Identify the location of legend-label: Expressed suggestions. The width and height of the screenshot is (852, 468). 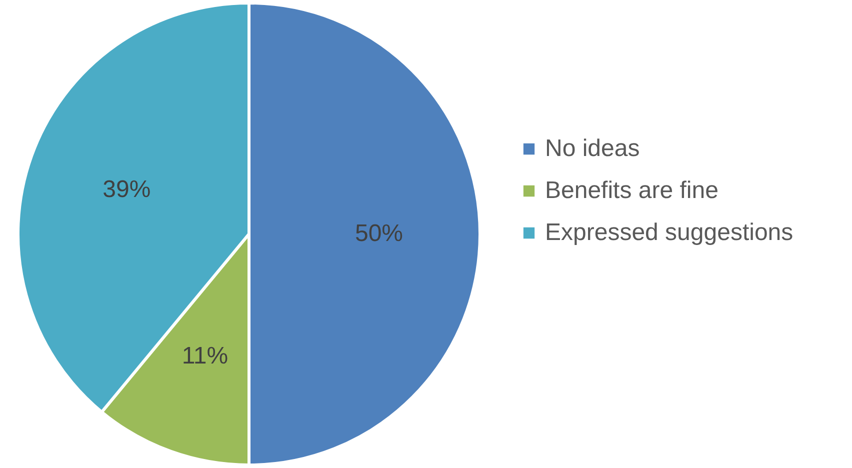
(669, 232).